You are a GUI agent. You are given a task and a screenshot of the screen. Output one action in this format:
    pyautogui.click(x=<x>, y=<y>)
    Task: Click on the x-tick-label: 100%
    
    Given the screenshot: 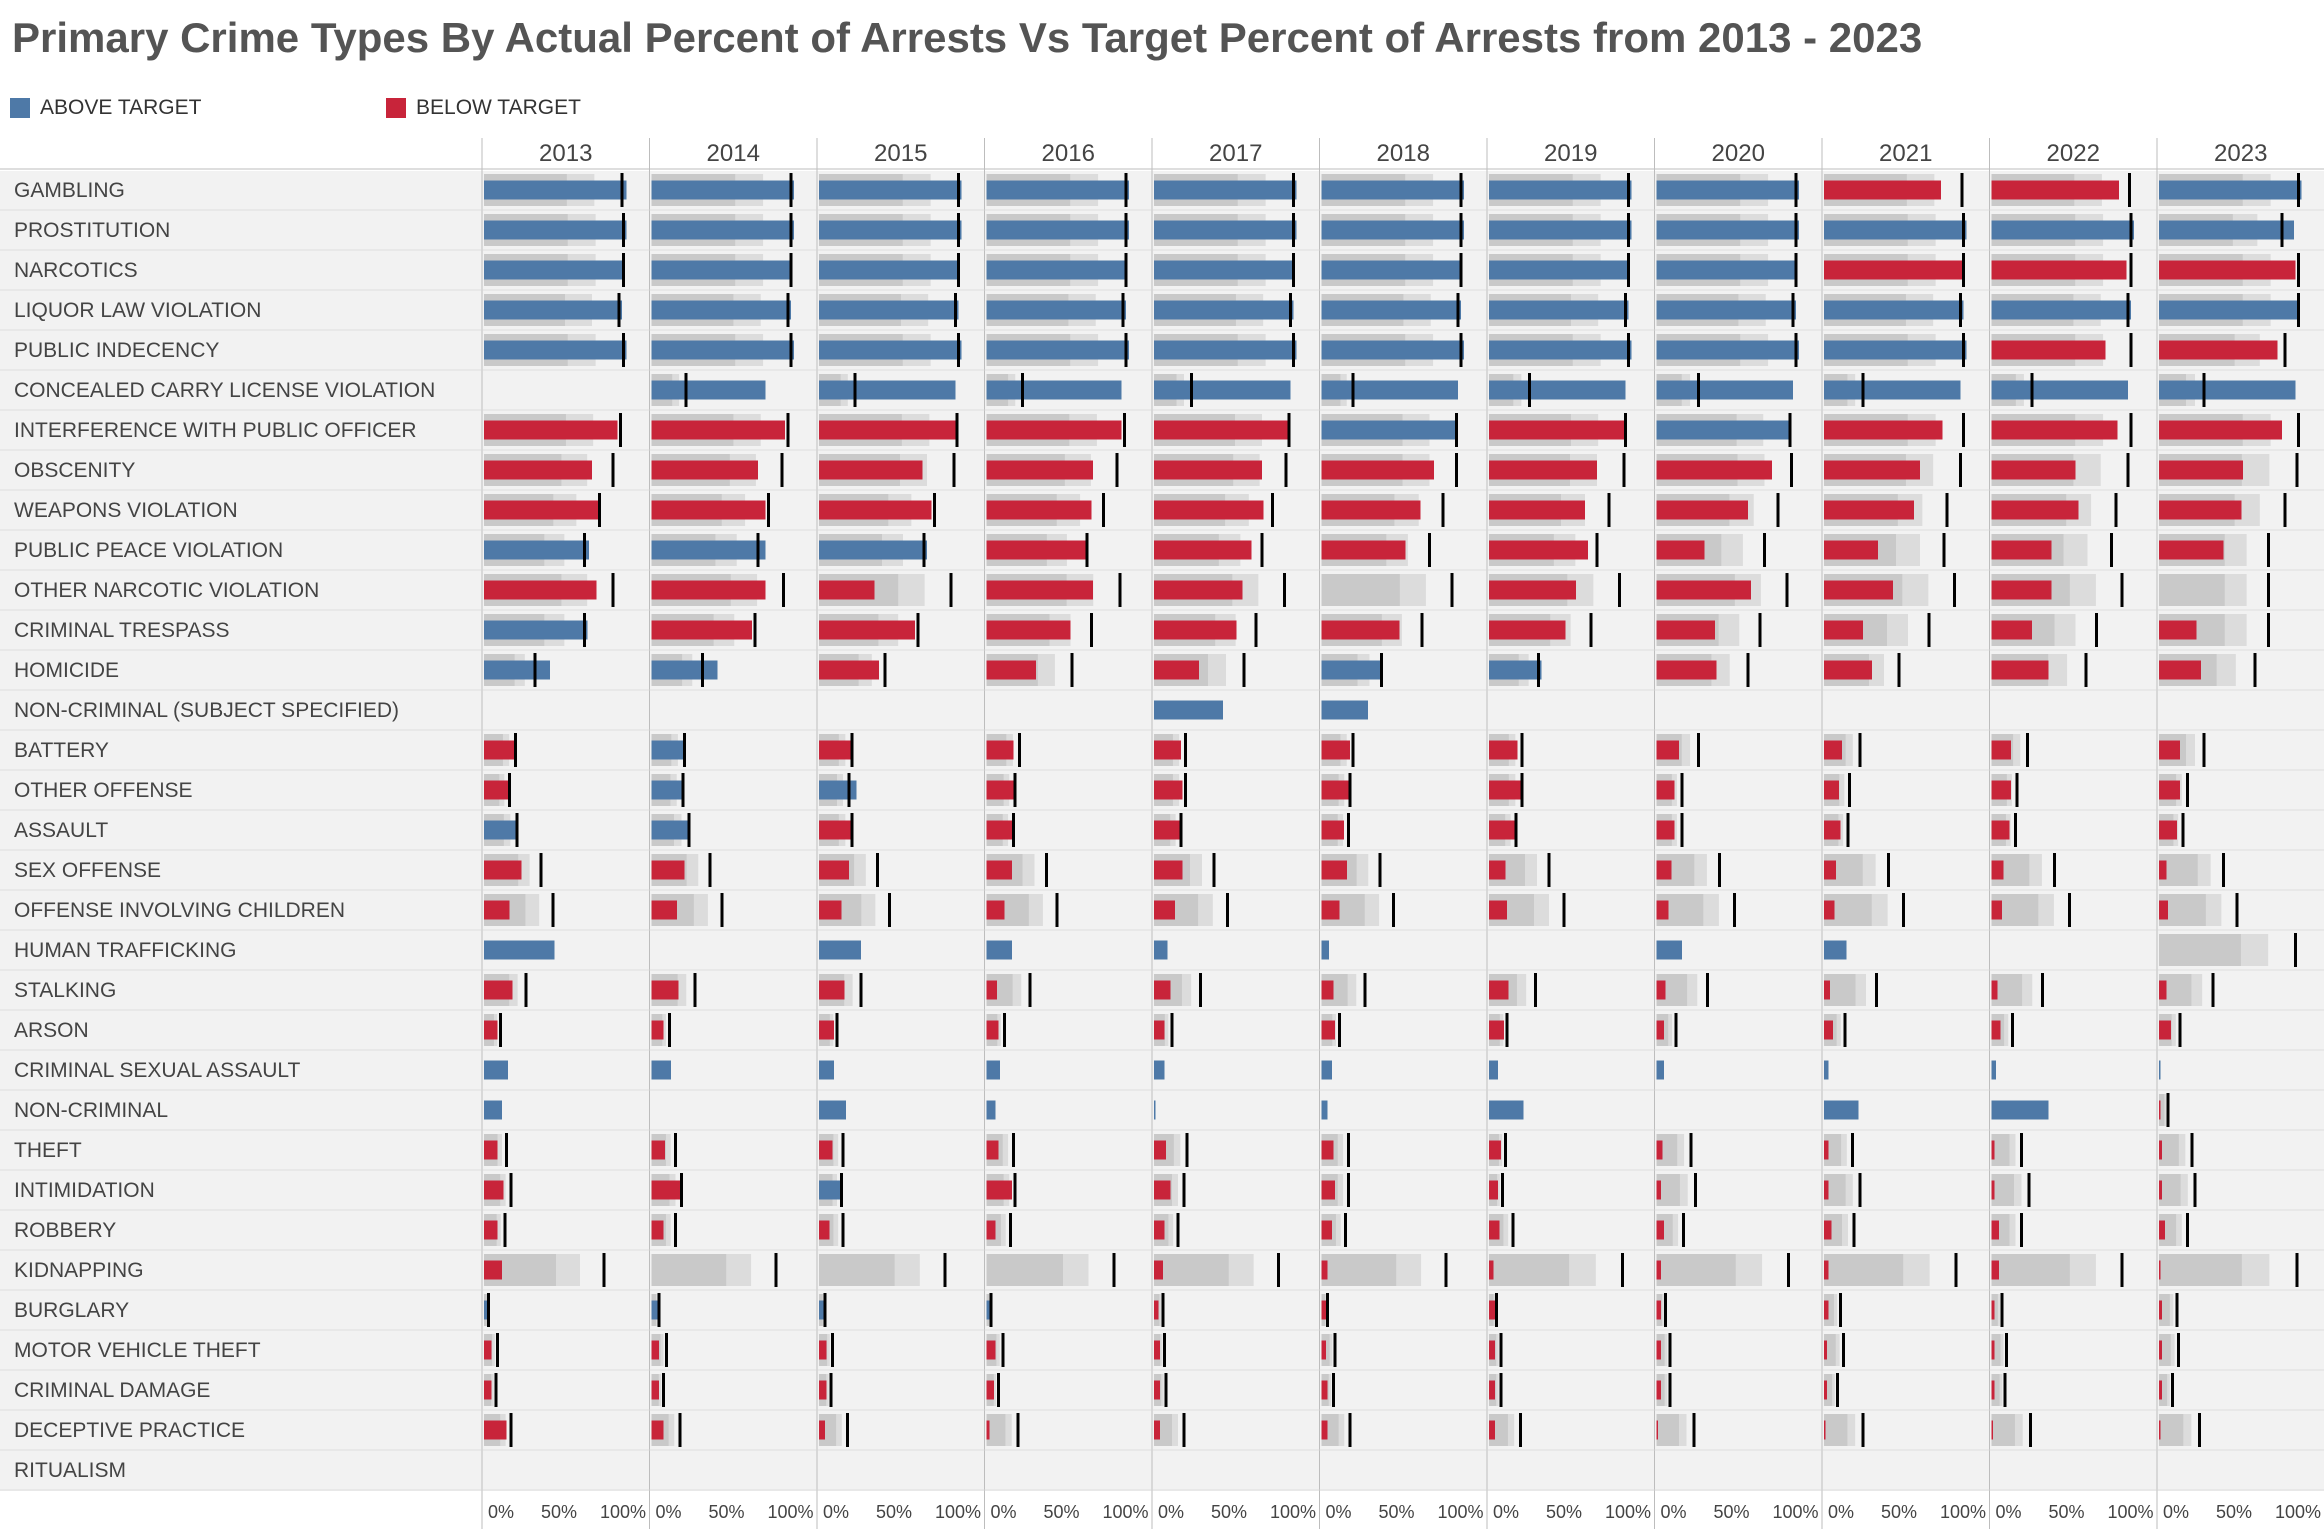 What is the action you would take?
    pyautogui.click(x=623, y=1512)
    